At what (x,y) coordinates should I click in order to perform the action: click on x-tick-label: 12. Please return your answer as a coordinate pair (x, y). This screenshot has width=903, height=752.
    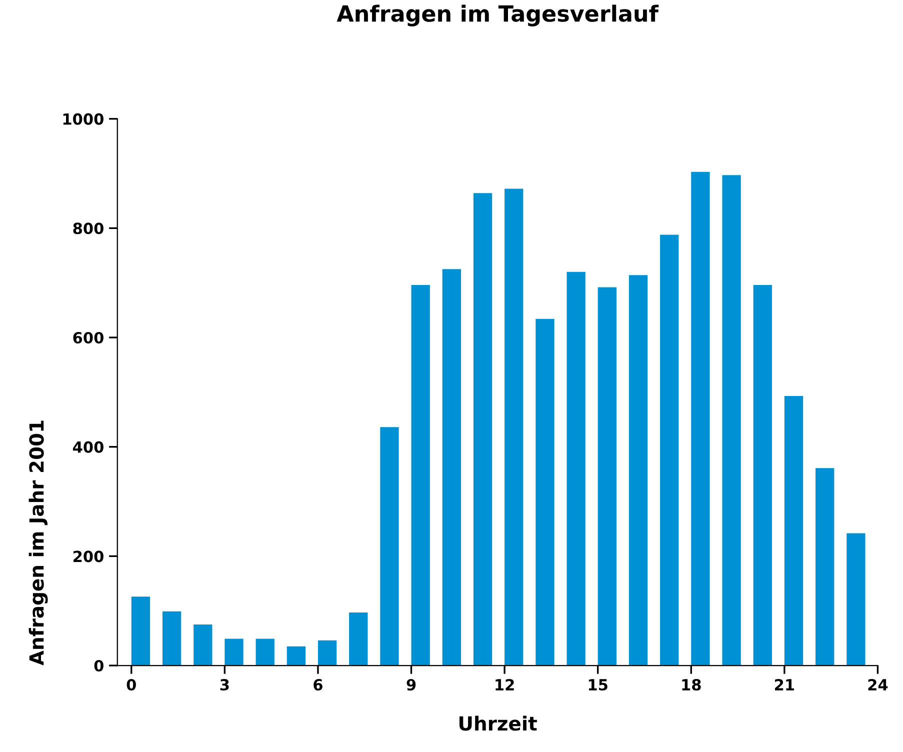
    Looking at the image, I should click on (505, 684).